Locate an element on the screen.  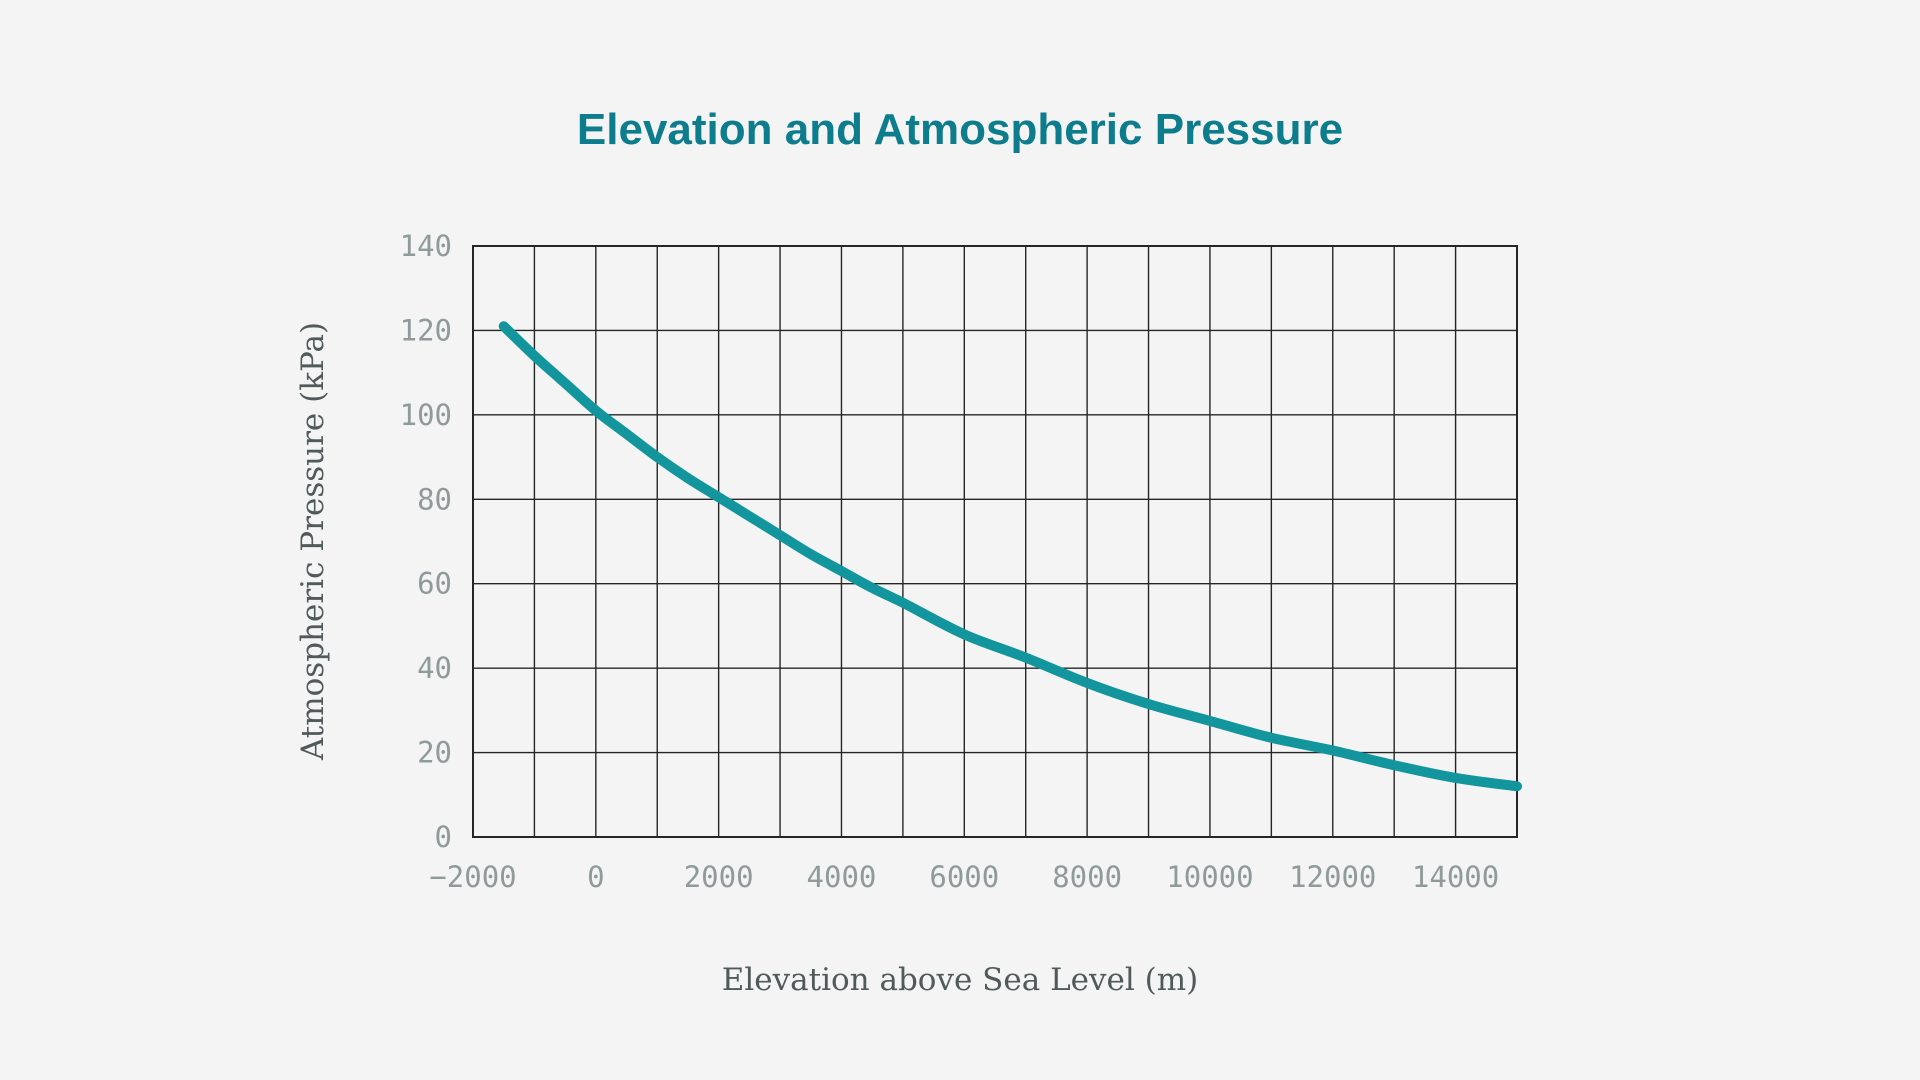
y-tick-label: 40 is located at coordinates (434, 668).